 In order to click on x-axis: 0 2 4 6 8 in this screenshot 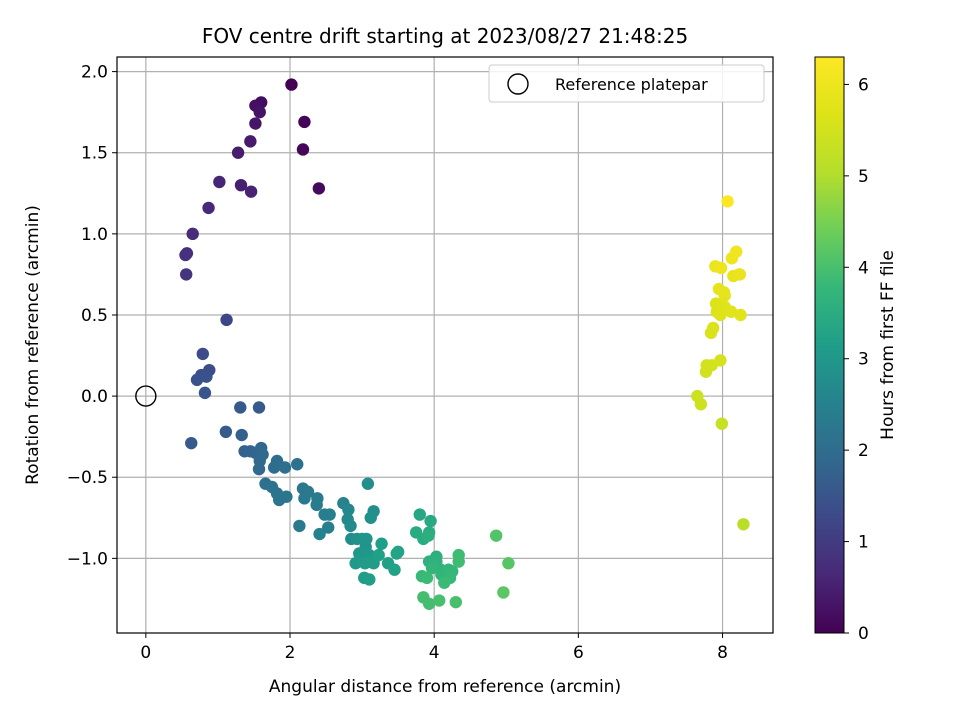, I will do `click(434, 648)`.